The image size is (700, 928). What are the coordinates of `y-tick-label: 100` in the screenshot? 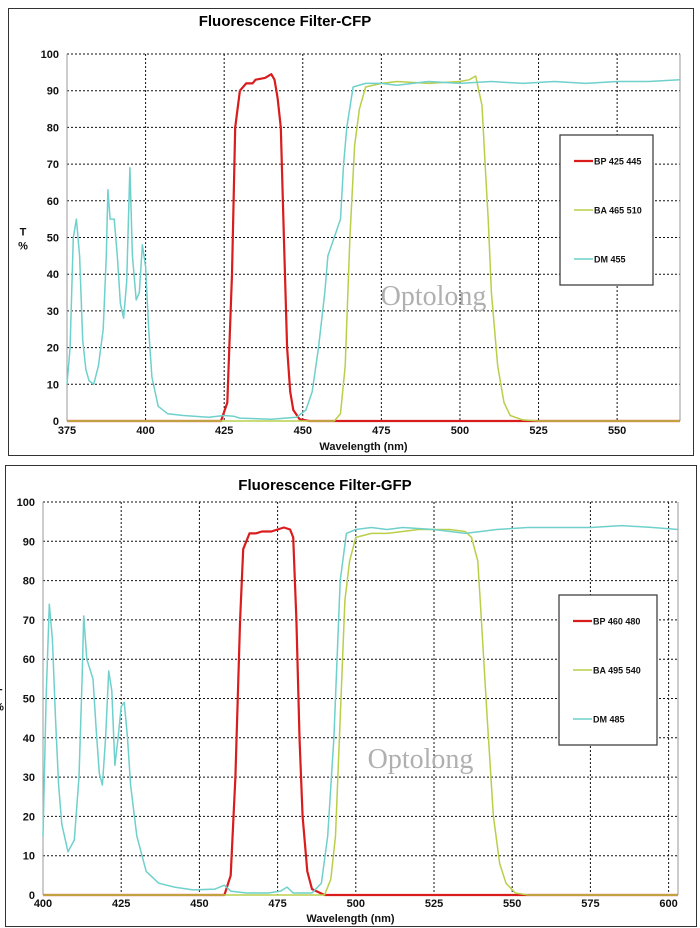 It's located at (50, 55).